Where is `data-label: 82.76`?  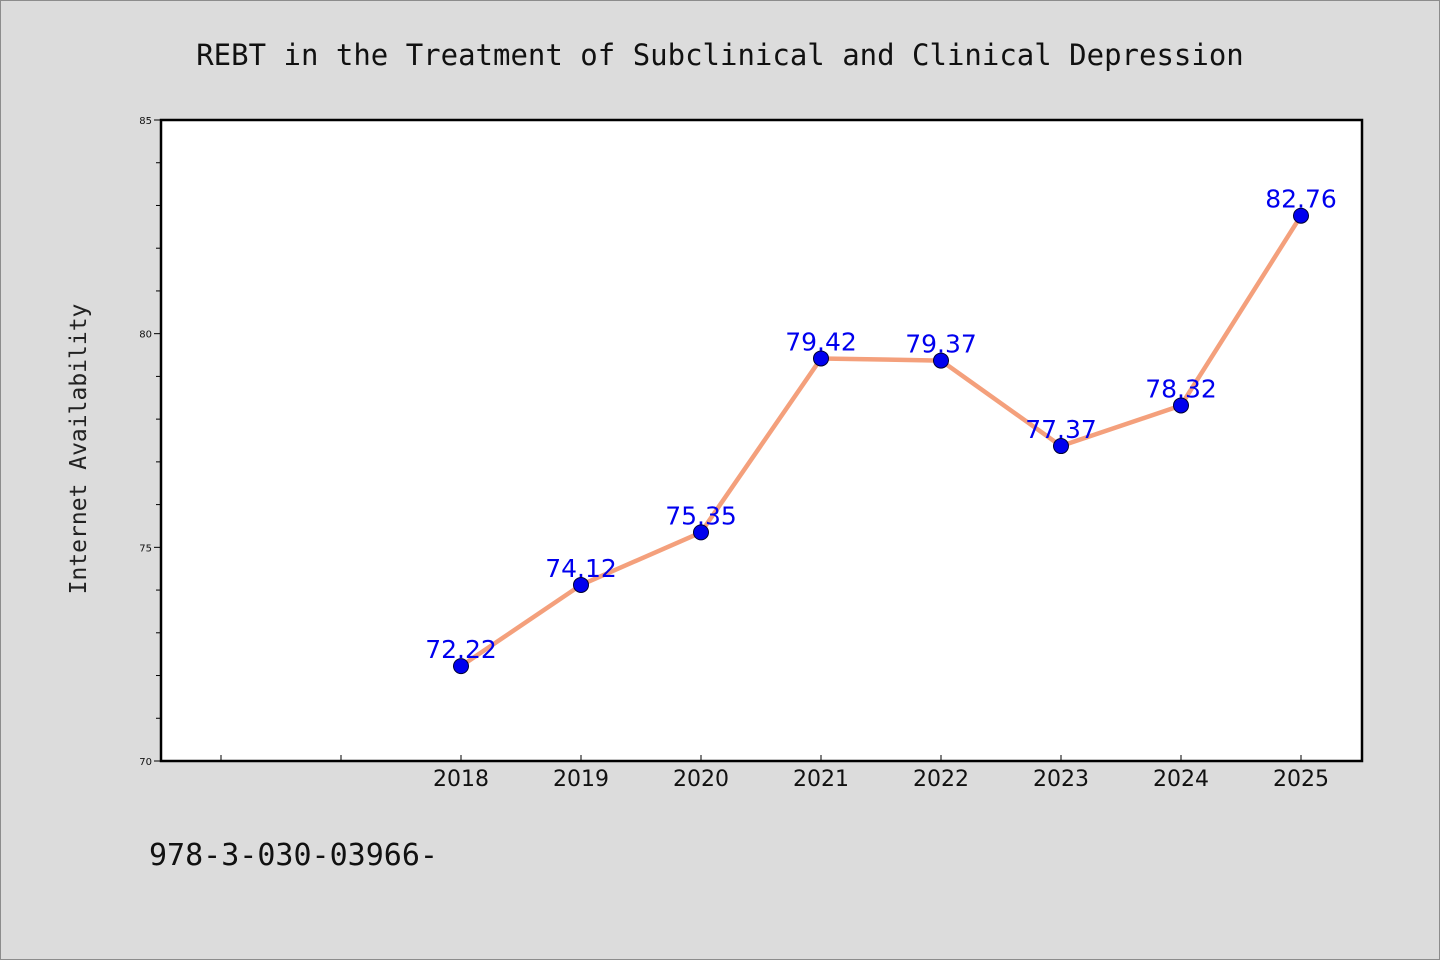
data-label: 82.76 is located at coordinates (1301, 199).